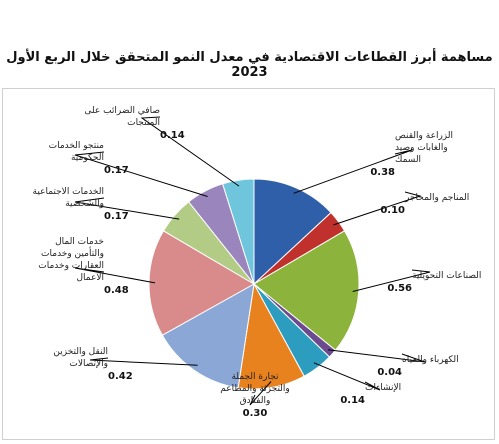 This screenshot has height=444, width=499. I want to click on slice-label: الزراعة والقنص, so click(424, 136).